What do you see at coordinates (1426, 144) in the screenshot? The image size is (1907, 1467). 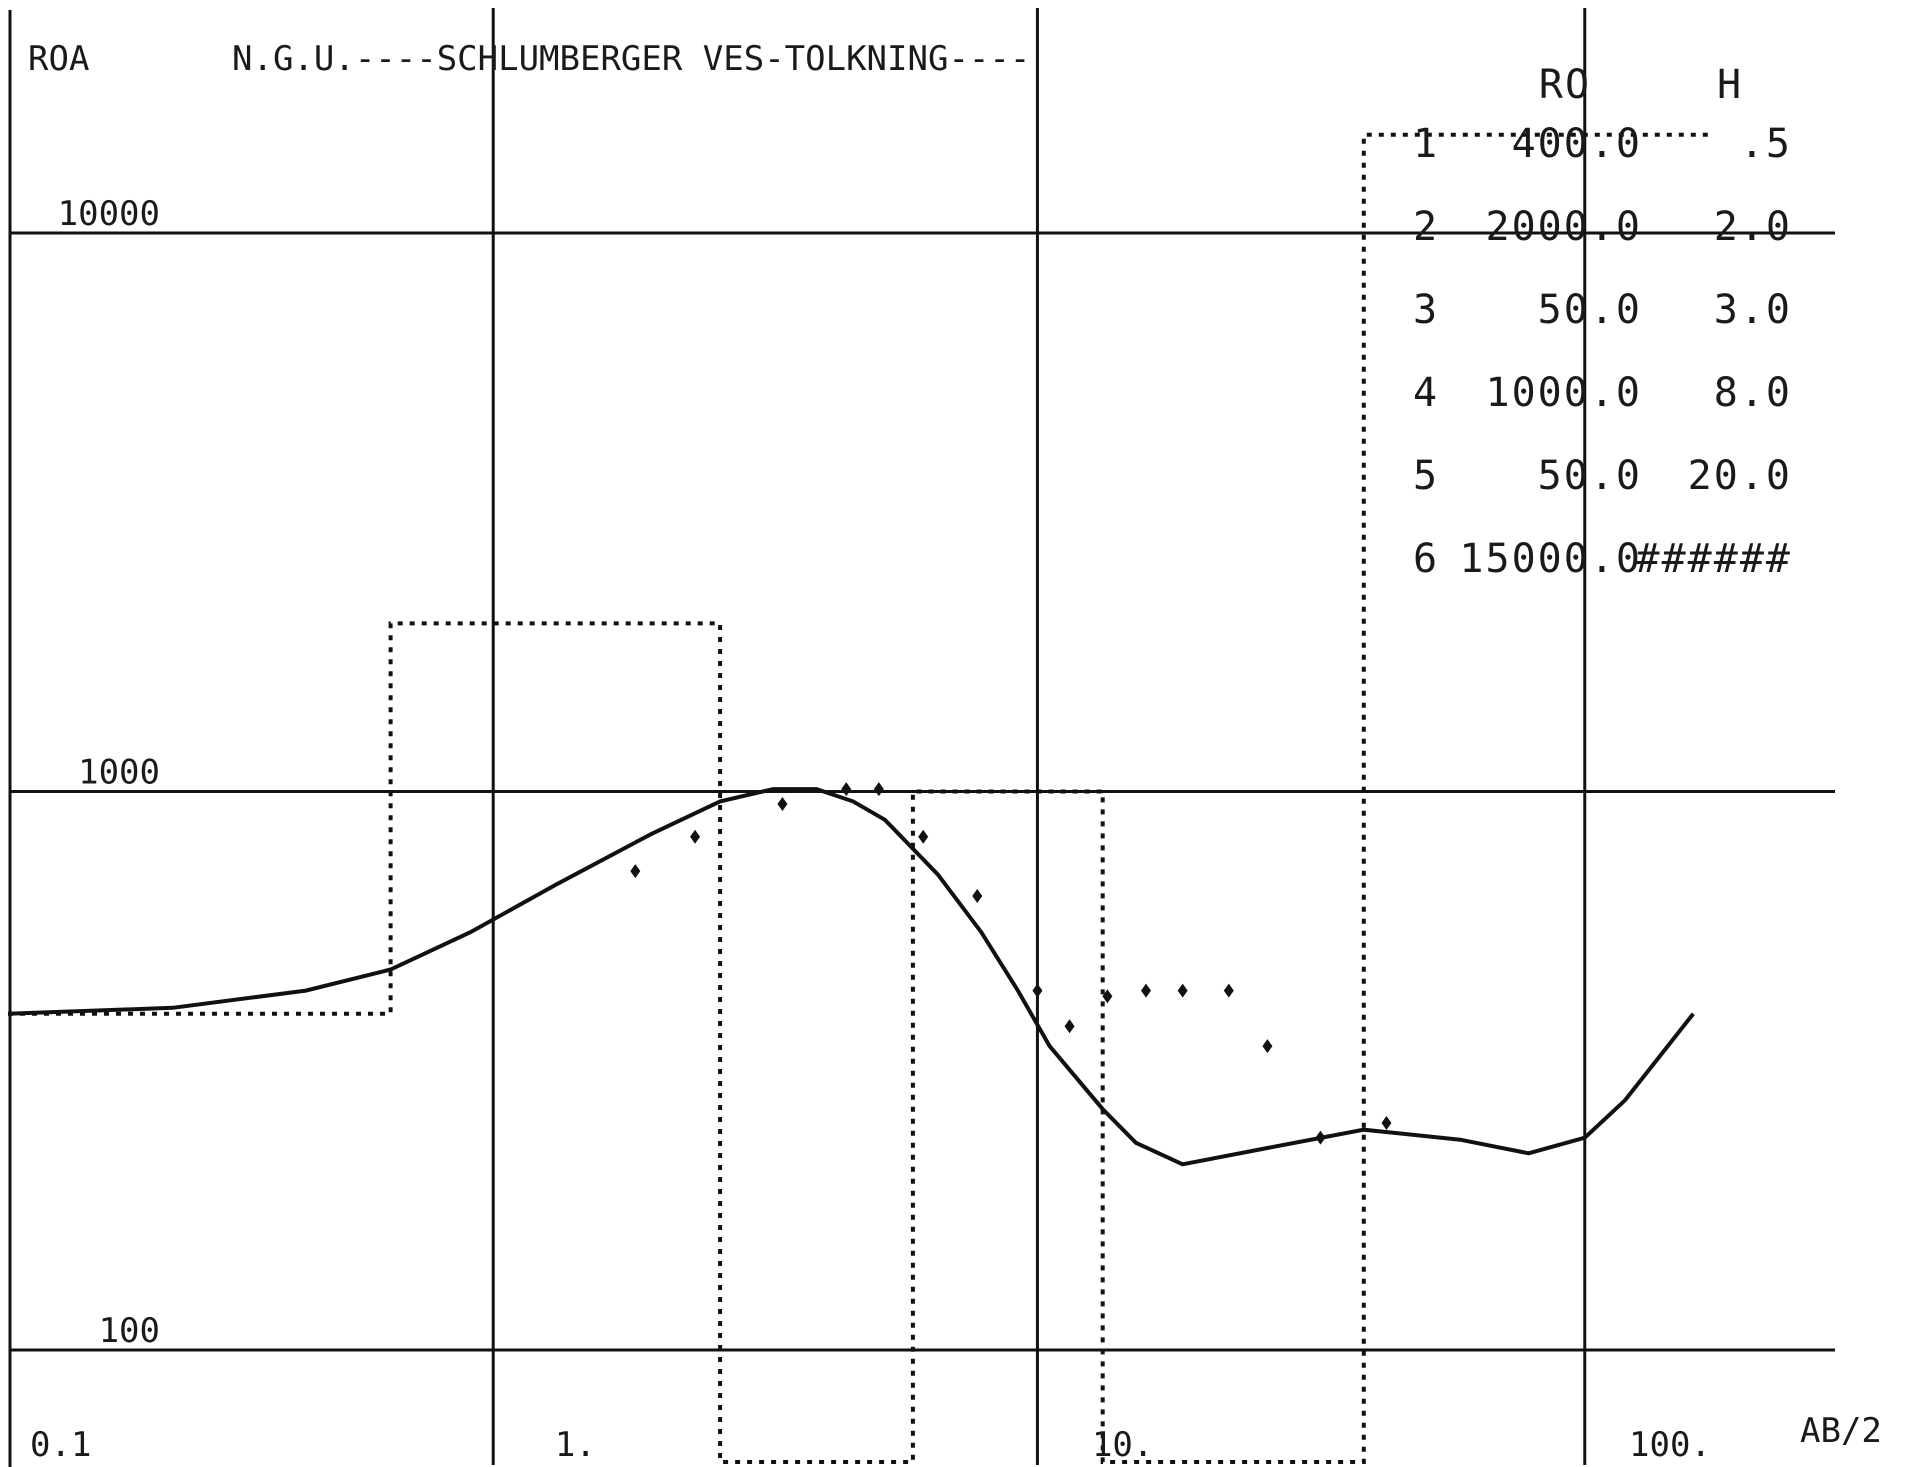 I see `table-row-number: 1` at bounding box center [1426, 144].